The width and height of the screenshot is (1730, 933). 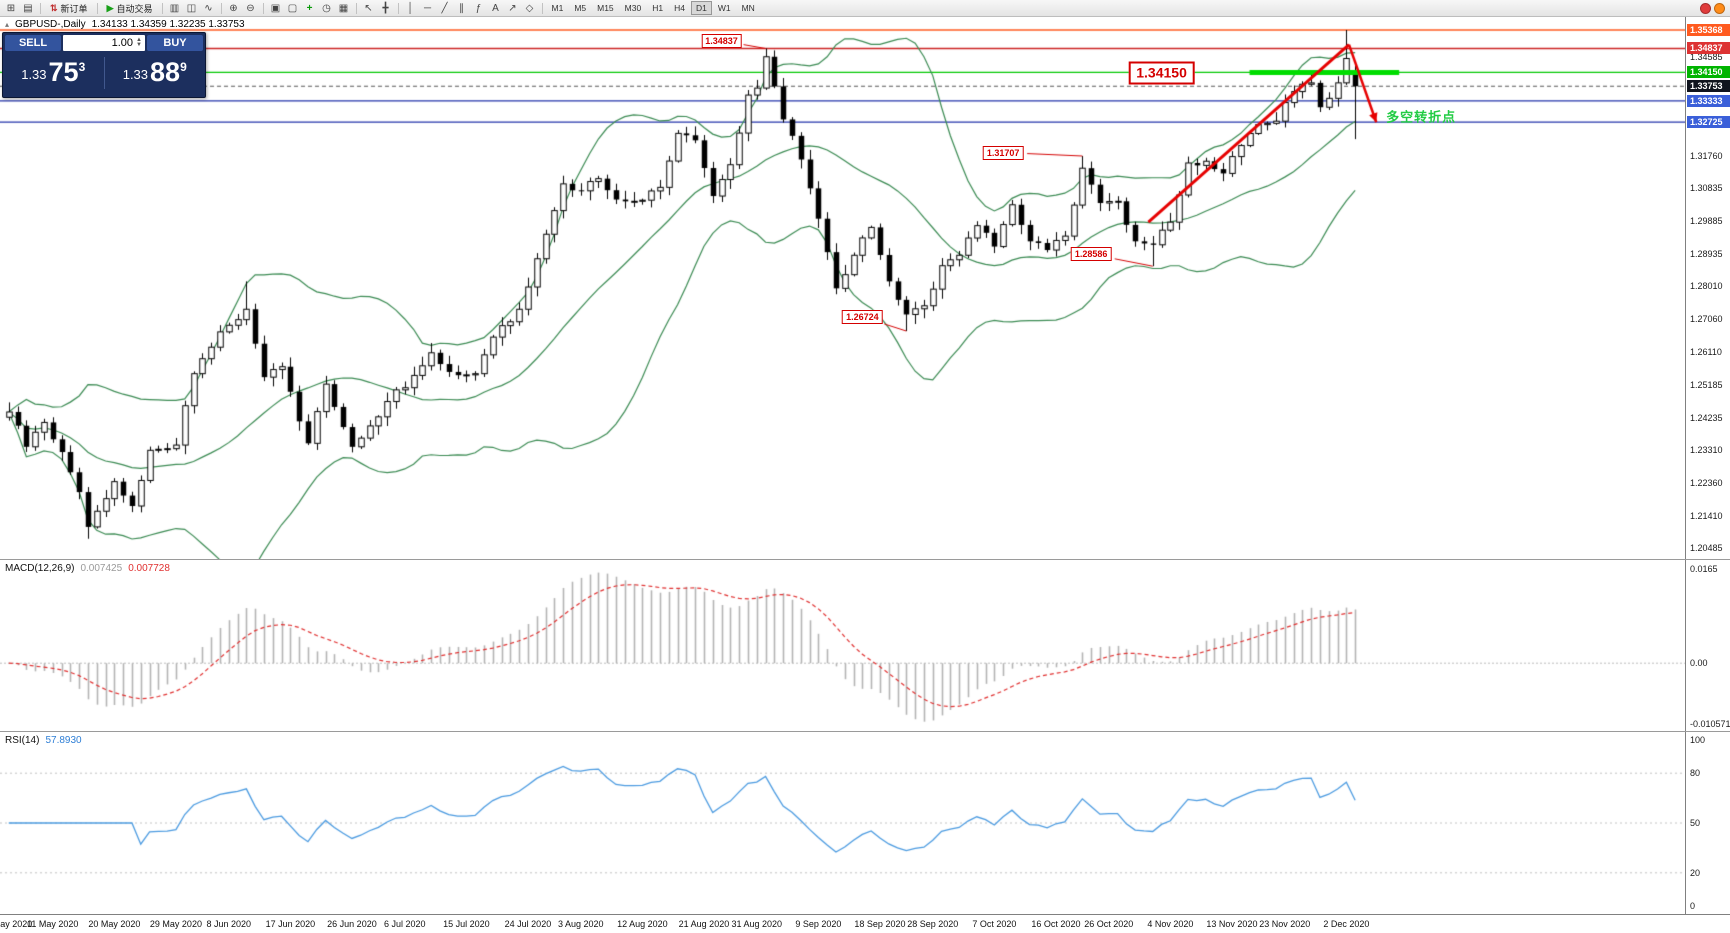 I want to click on indicators-icon: +, so click(x=310, y=8).